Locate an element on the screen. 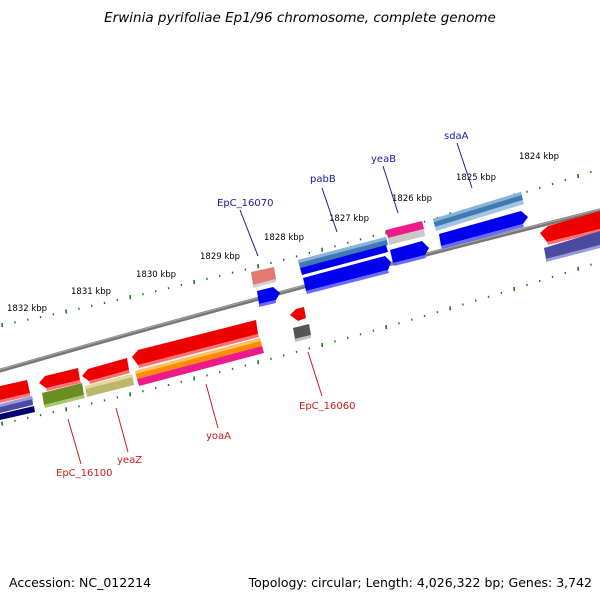  gene-red-left is located at coordinates (60, 379).